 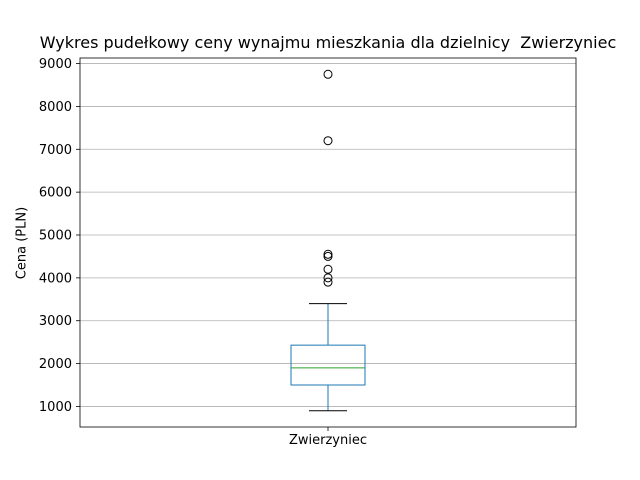 I want to click on box, so click(x=328, y=365).